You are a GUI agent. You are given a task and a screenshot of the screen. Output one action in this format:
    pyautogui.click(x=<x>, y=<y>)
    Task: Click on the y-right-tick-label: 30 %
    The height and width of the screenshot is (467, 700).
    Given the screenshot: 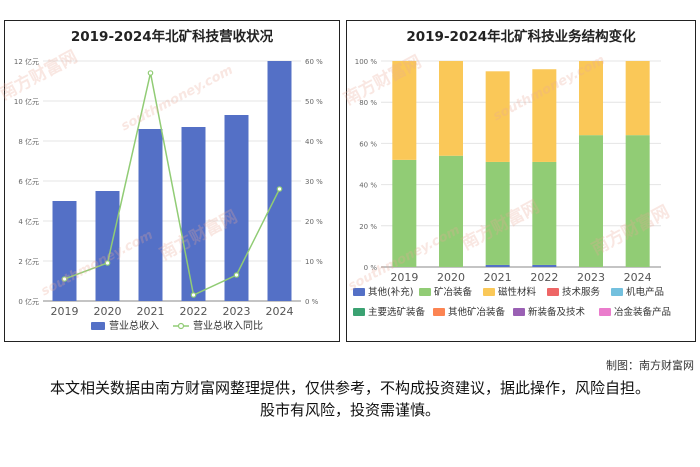 What is the action you would take?
    pyautogui.click(x=314, y=182)
    